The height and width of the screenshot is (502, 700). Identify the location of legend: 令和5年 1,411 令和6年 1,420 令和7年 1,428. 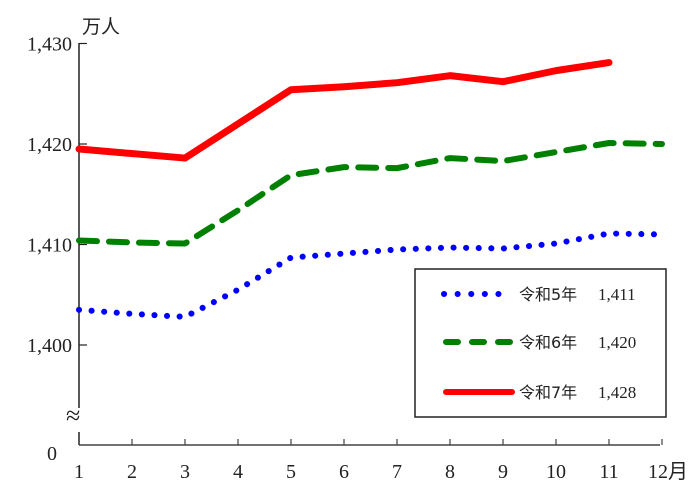
(540, 343).